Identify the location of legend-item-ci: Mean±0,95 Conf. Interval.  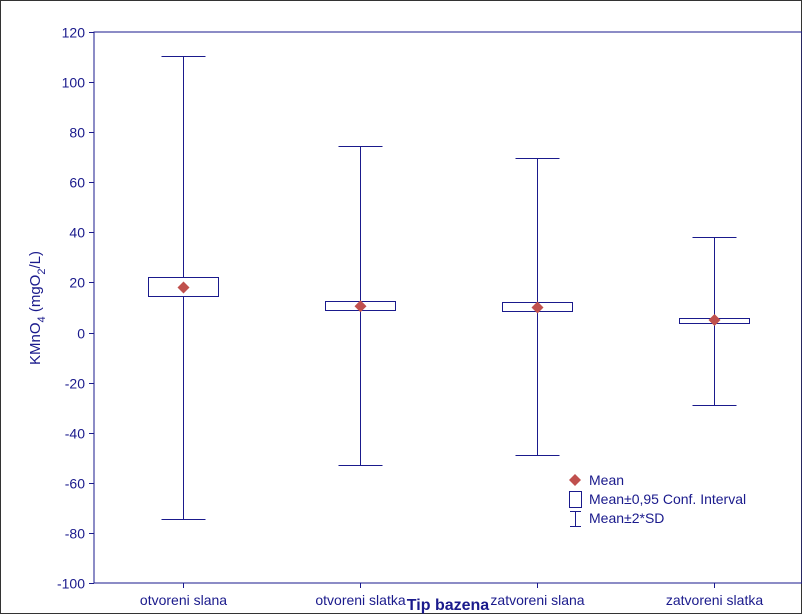
(657, 499).